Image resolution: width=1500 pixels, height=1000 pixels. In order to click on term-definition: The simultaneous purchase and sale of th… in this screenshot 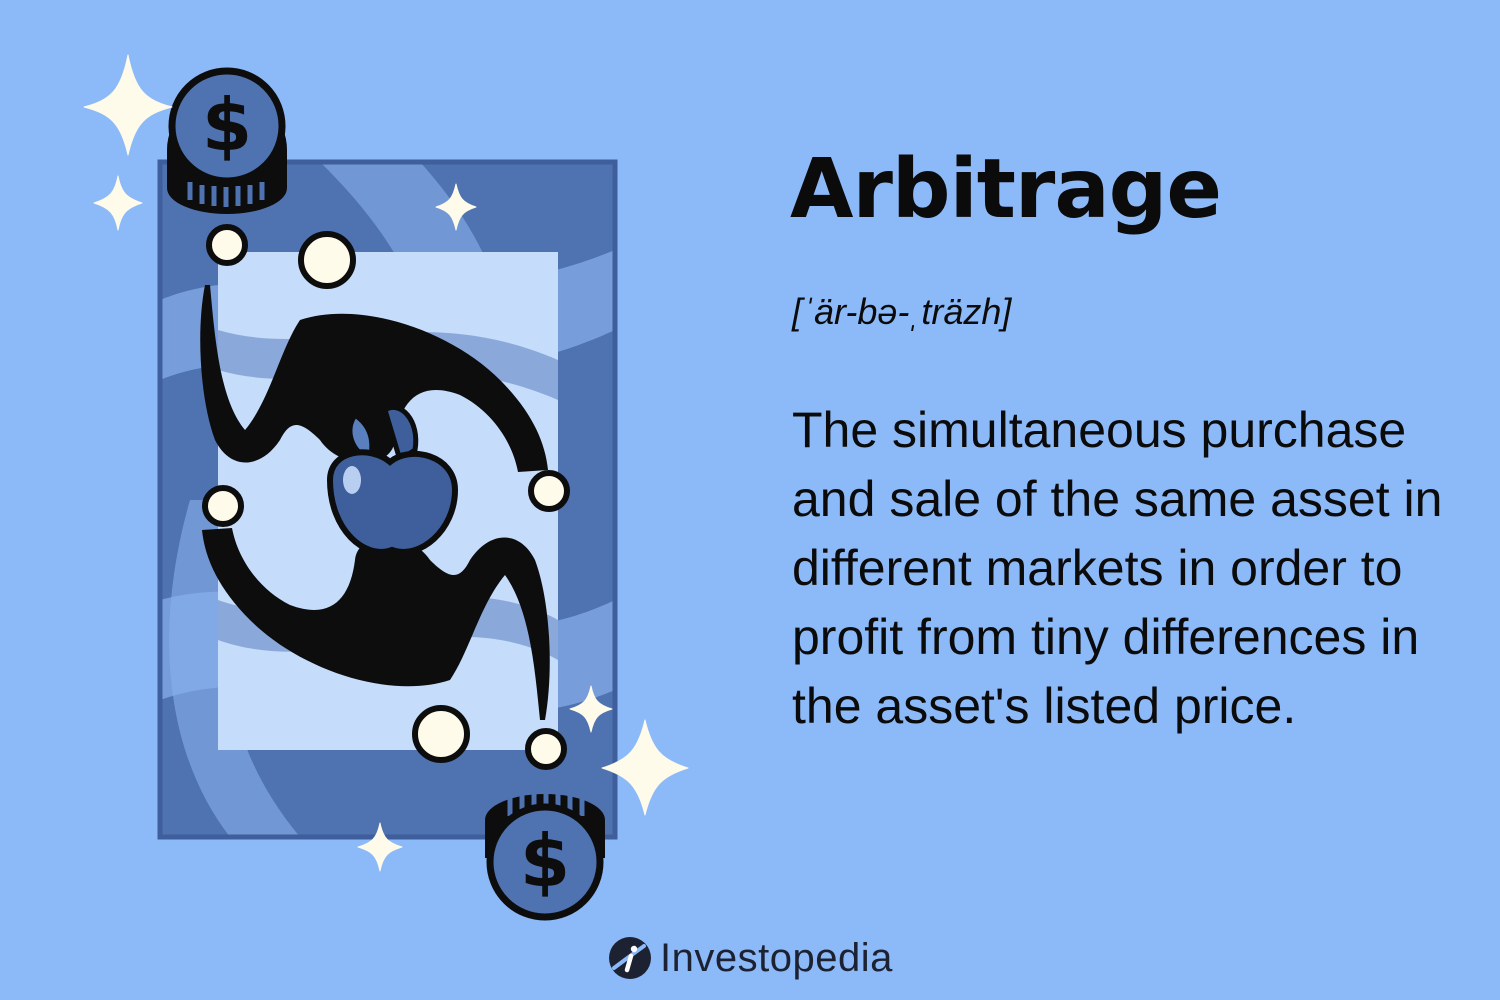, I will do `click(1117, 568)`.